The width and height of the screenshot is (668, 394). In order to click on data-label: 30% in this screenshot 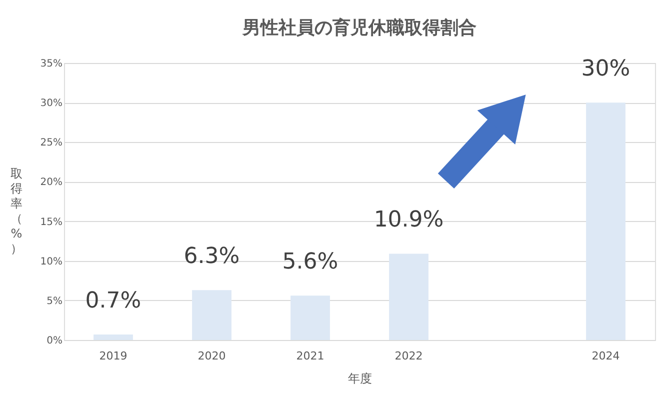, I will do `click(605, 69)`.